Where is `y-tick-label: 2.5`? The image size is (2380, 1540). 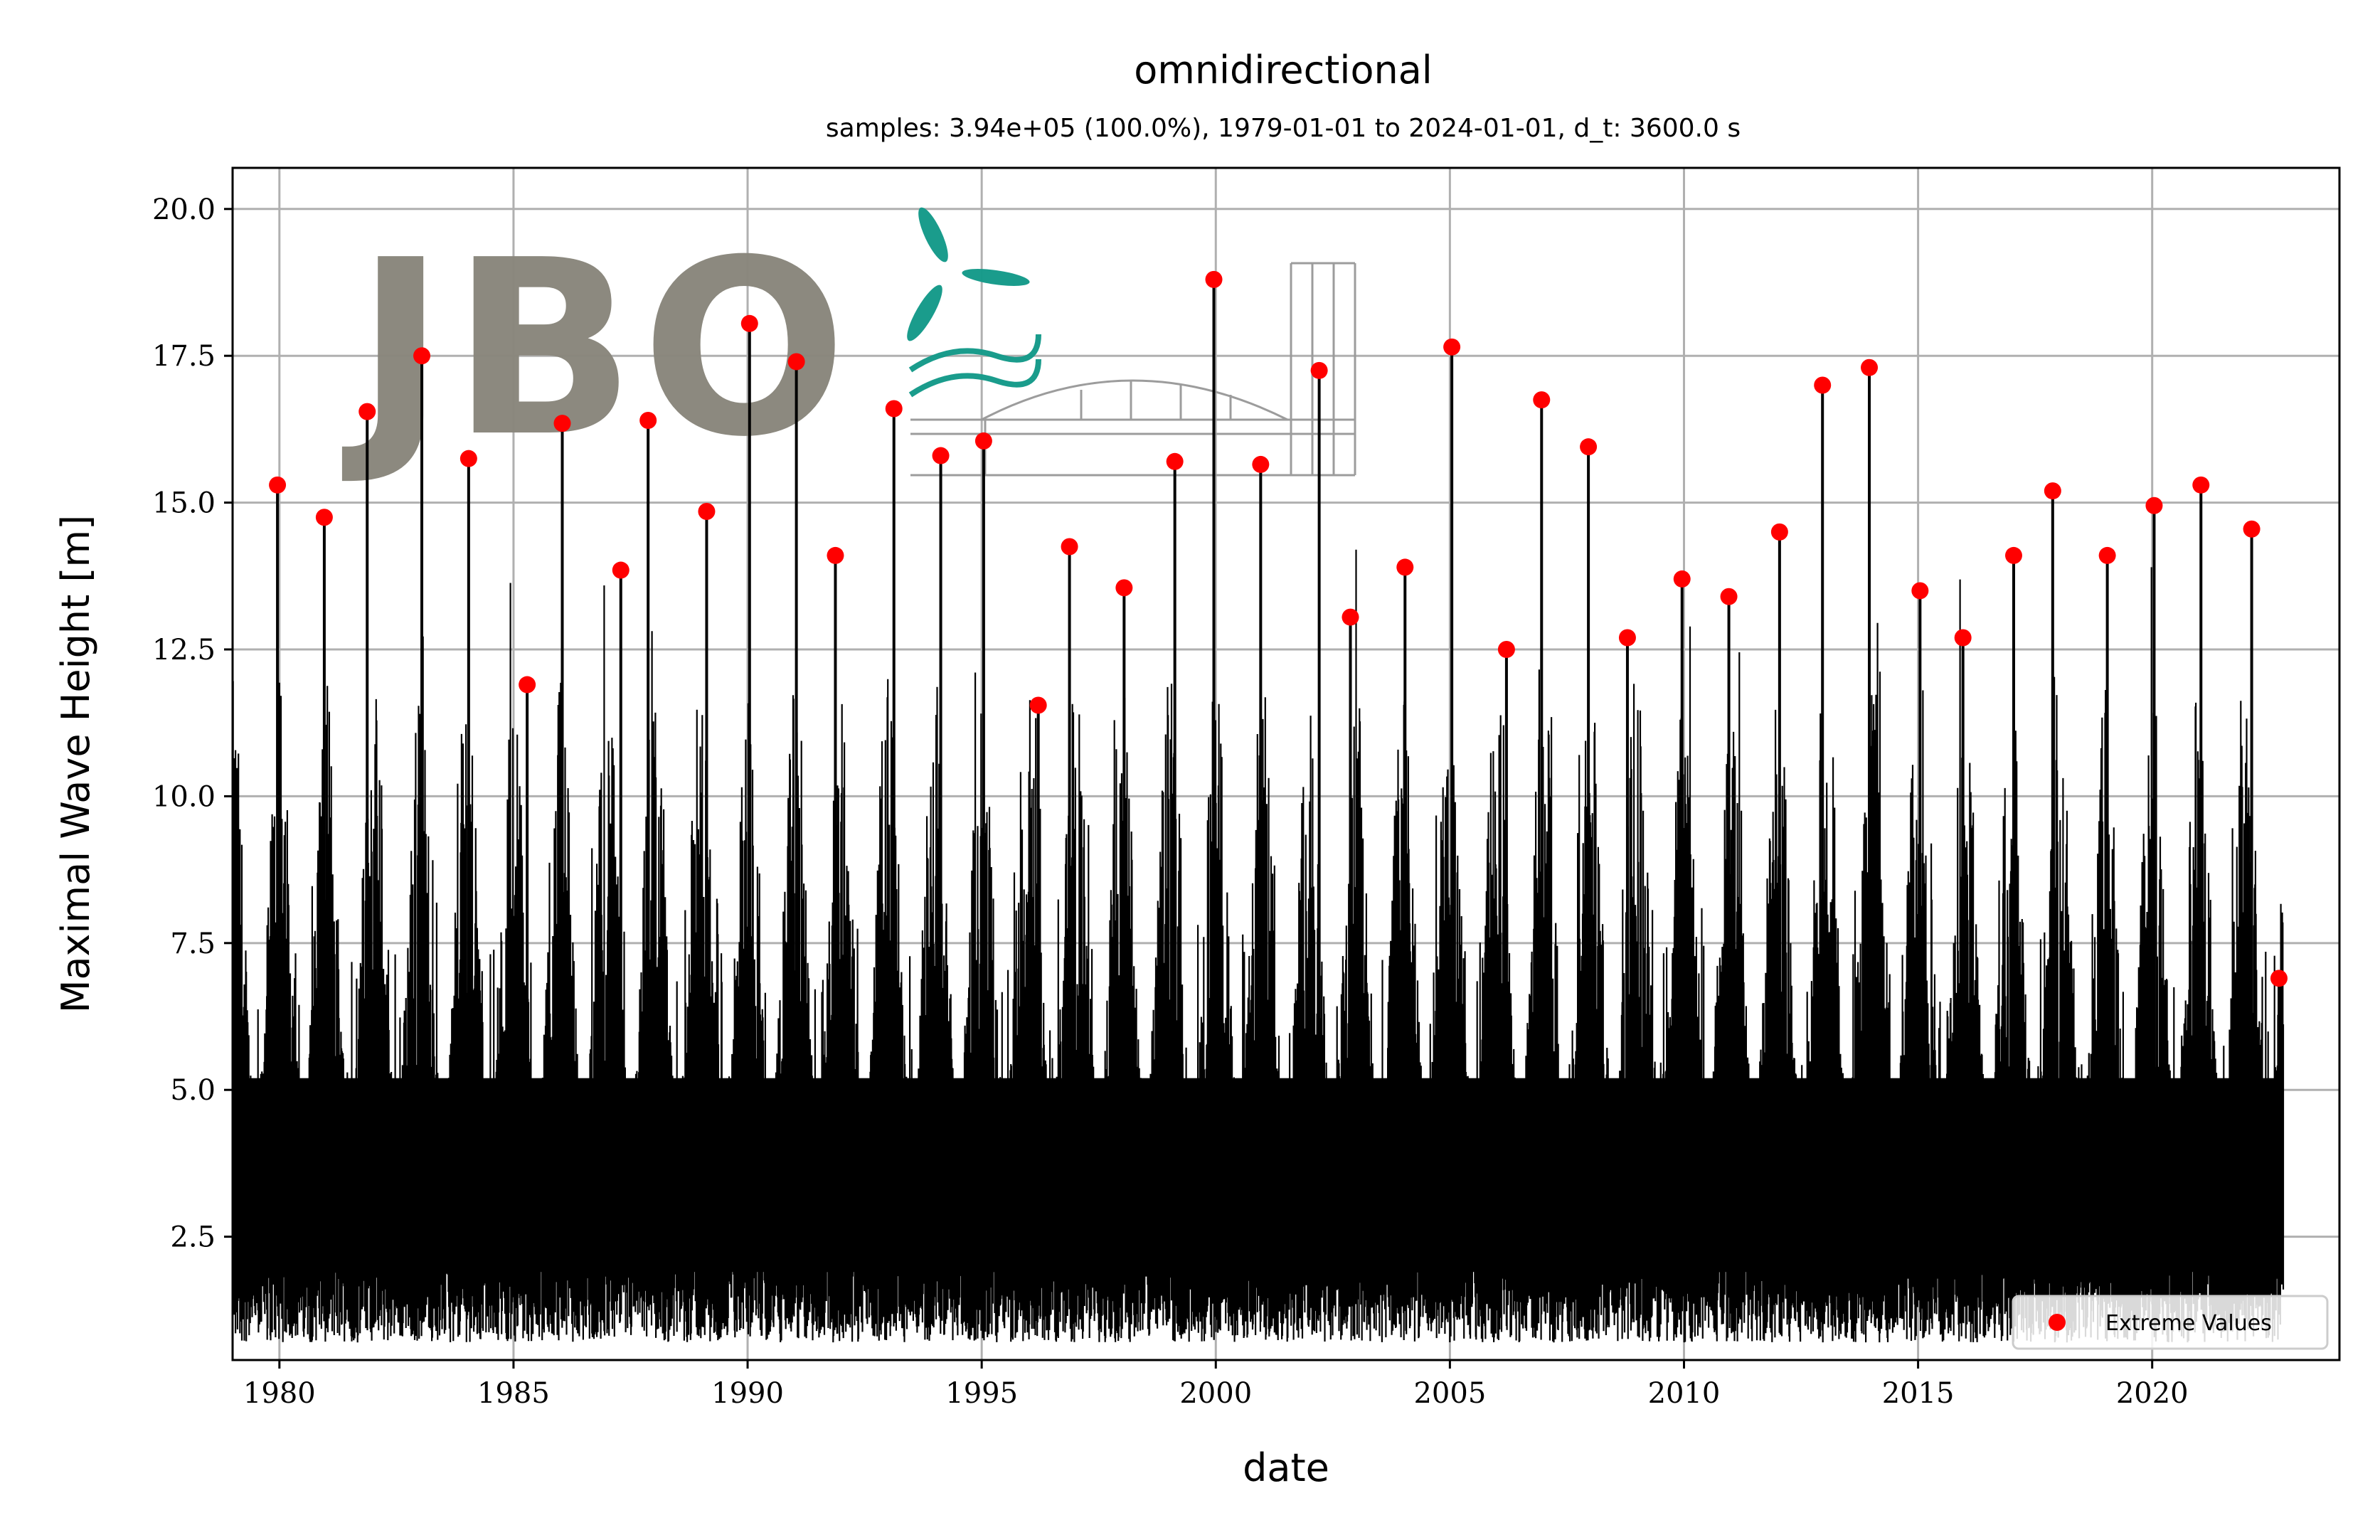 y-tick-label: 2.5 is located at coordinates (193, 1237).